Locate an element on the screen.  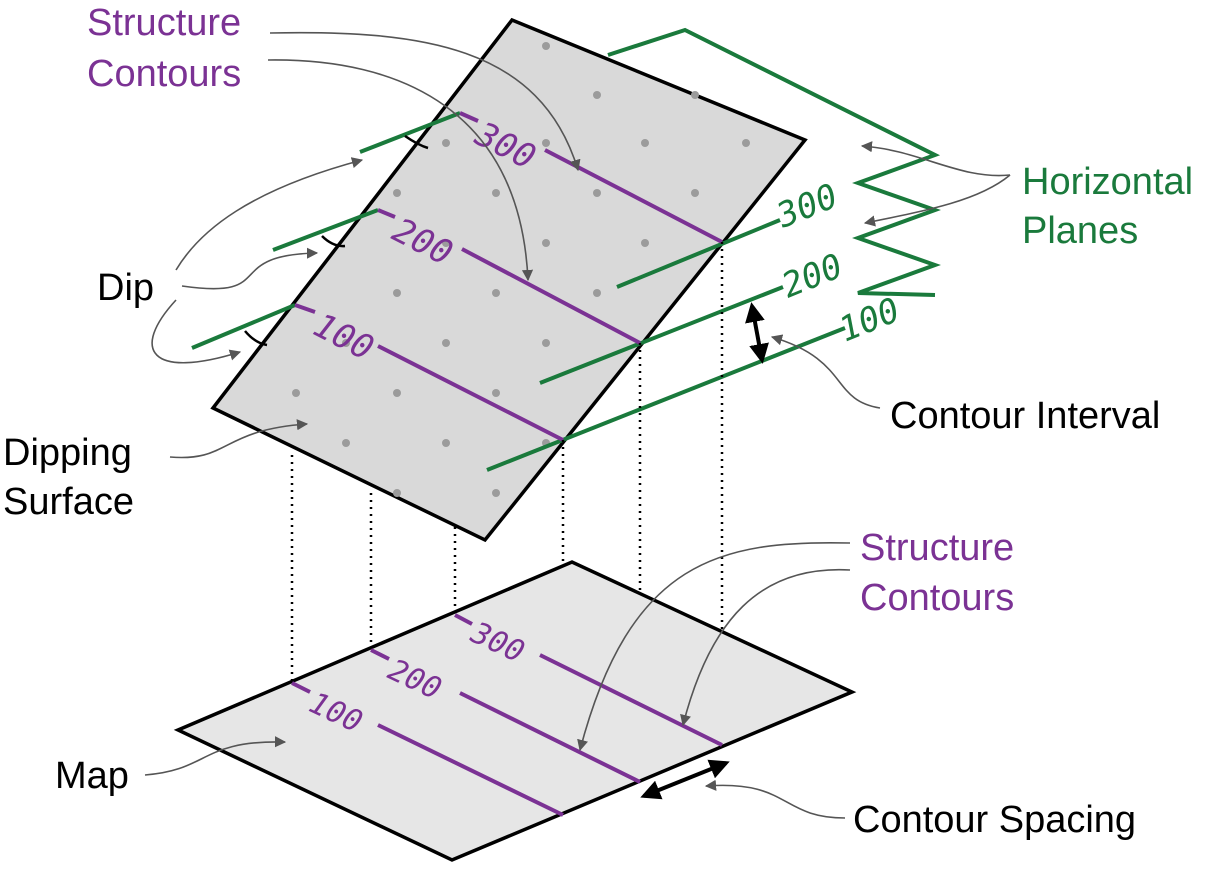
plane-contour-300: 300 is located at coordinates (806, 206).